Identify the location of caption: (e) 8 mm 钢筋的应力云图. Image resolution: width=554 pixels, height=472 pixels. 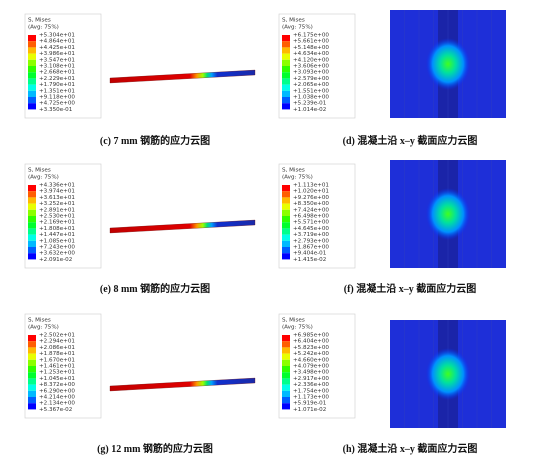
(155, 288).